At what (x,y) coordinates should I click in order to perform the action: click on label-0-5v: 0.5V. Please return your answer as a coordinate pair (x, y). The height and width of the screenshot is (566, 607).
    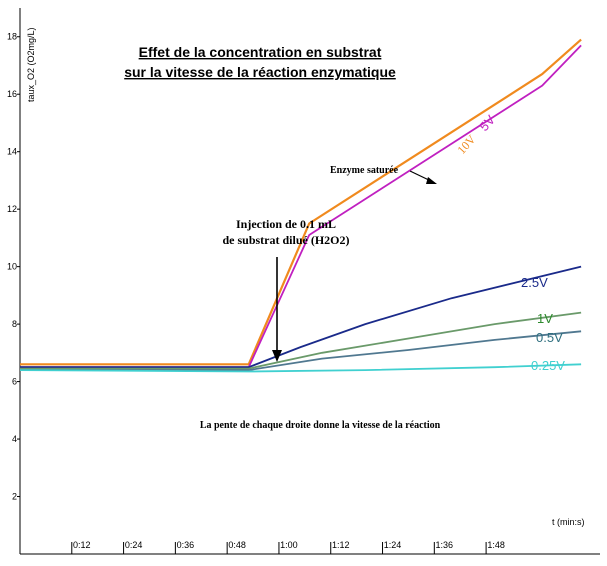
    Looking at the image, I should click on (549, 337).